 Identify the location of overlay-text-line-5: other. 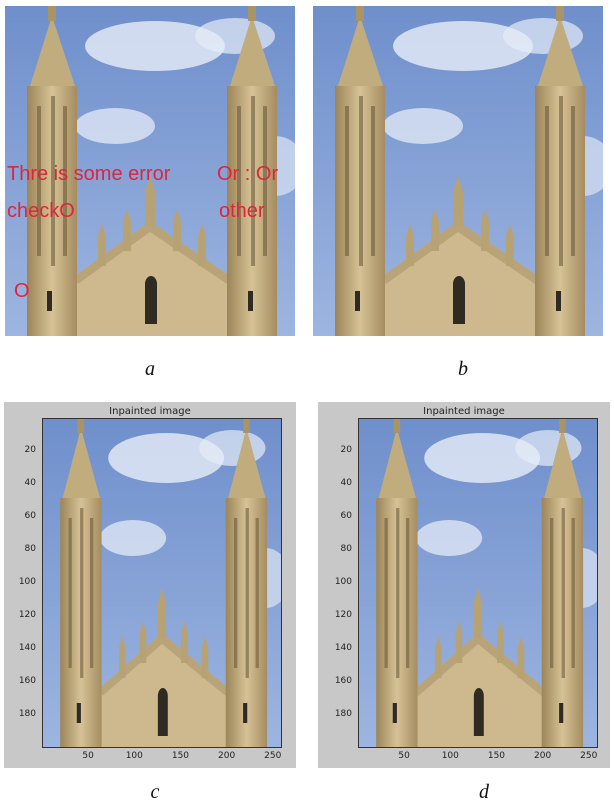
(242, 211).